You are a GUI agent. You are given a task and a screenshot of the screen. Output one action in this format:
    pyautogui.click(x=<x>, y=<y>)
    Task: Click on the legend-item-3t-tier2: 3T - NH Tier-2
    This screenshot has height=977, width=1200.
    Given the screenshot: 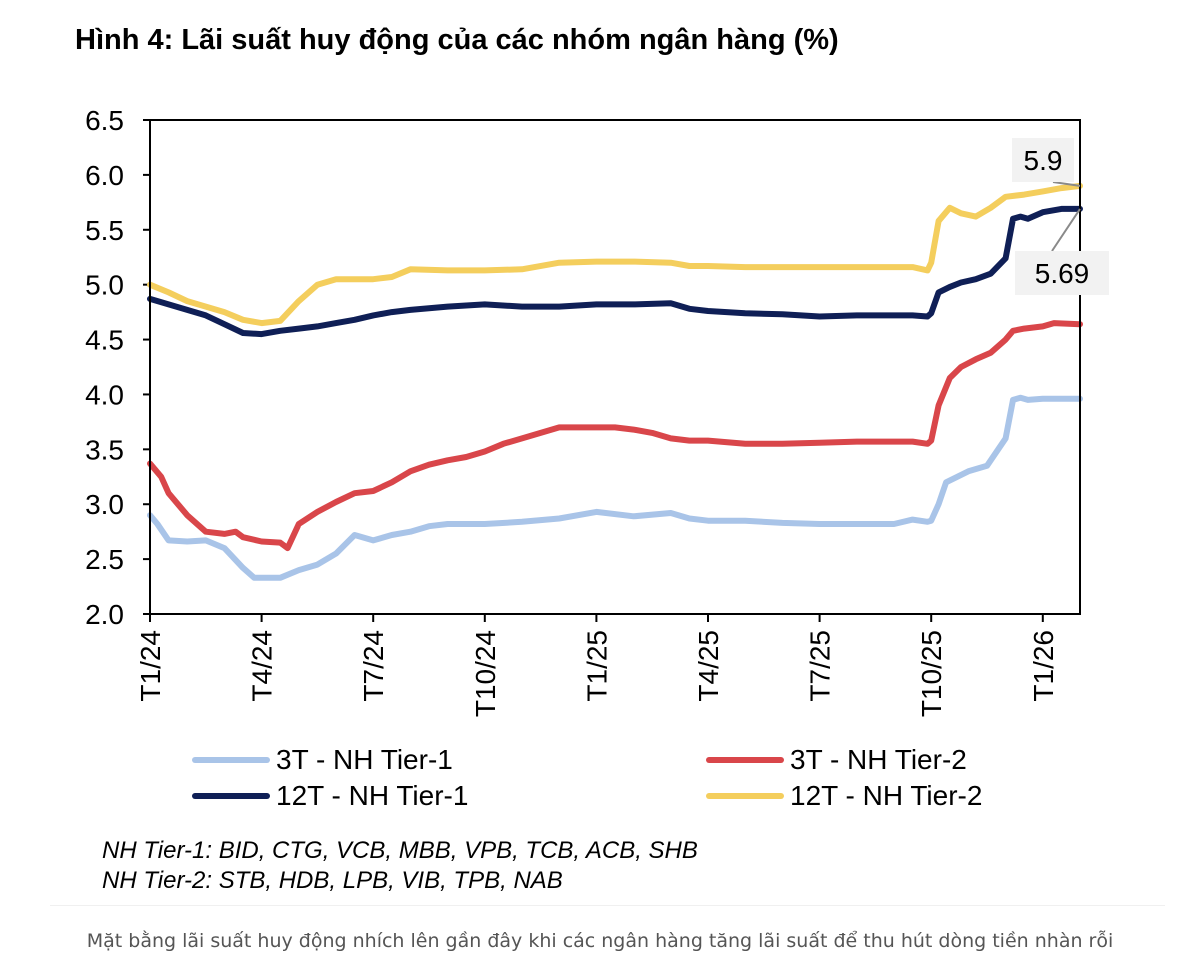 What is the action you would take?
    pyautogui.click(x=836, y=760)
    